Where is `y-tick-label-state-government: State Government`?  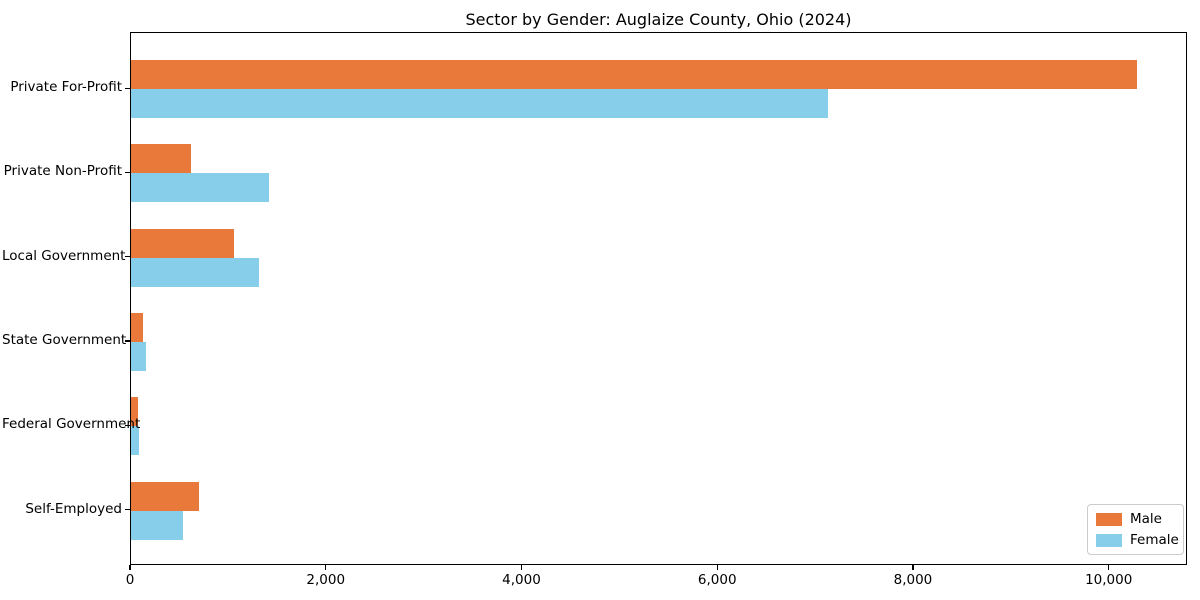
y-tick-label-state-government: State Government is located at coordinates (64, 339).